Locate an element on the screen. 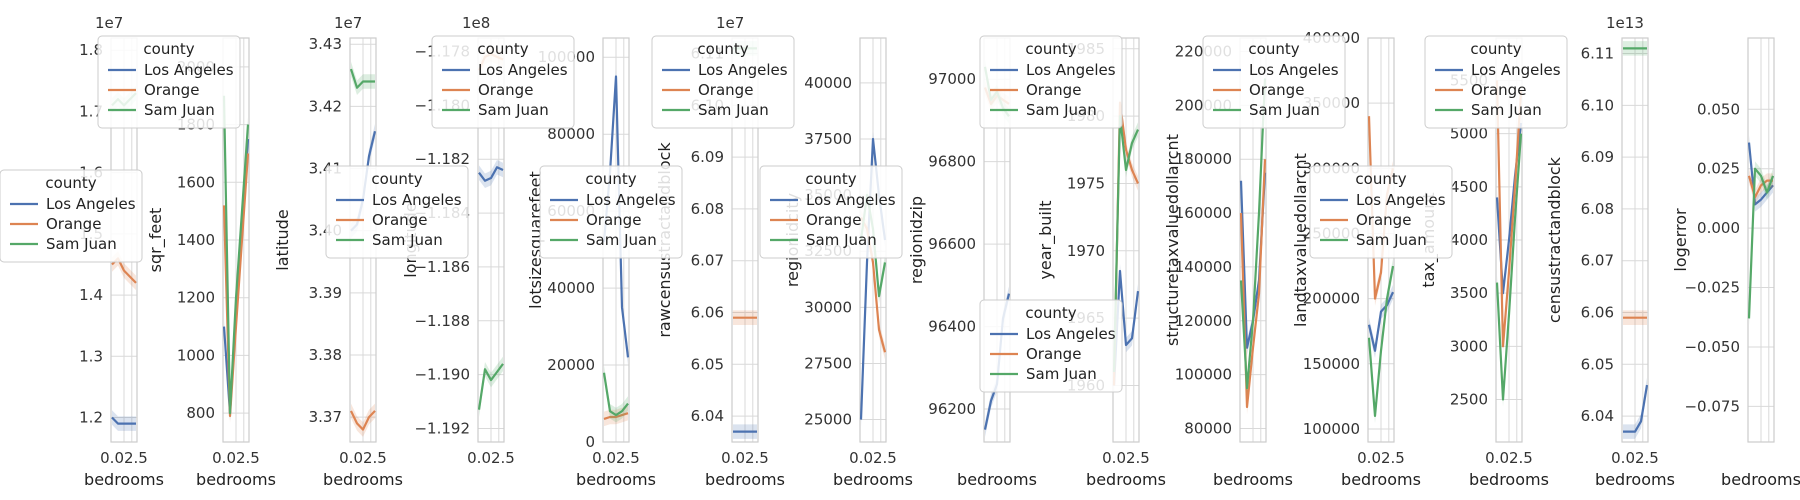 Image resolution: width=1800 pixels, height=500 pixels. axis-offset-label: 1e13 is located at coordinates (1625, 23).